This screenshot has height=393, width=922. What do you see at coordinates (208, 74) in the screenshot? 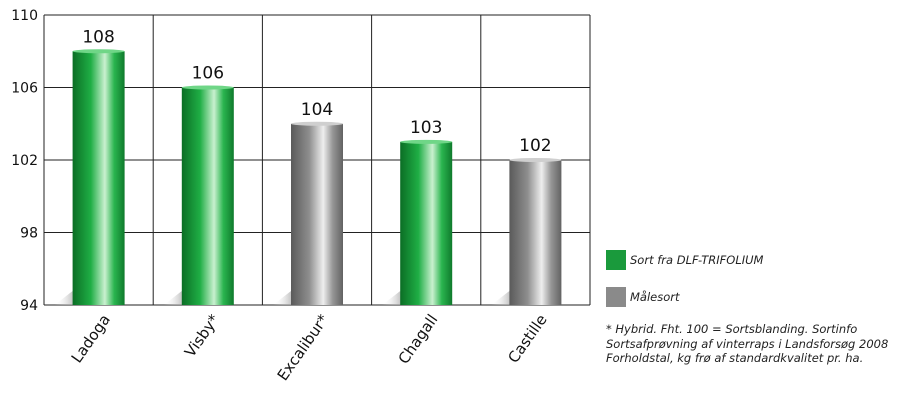
I see `data-label: 106` at bounding box center [208, 74].